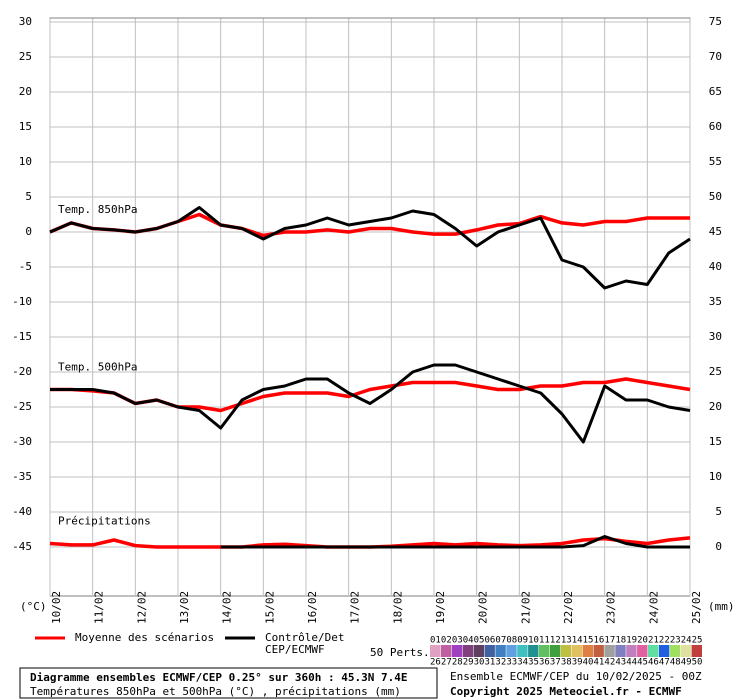  I want to click on member-label: 31, so click(490, 663).